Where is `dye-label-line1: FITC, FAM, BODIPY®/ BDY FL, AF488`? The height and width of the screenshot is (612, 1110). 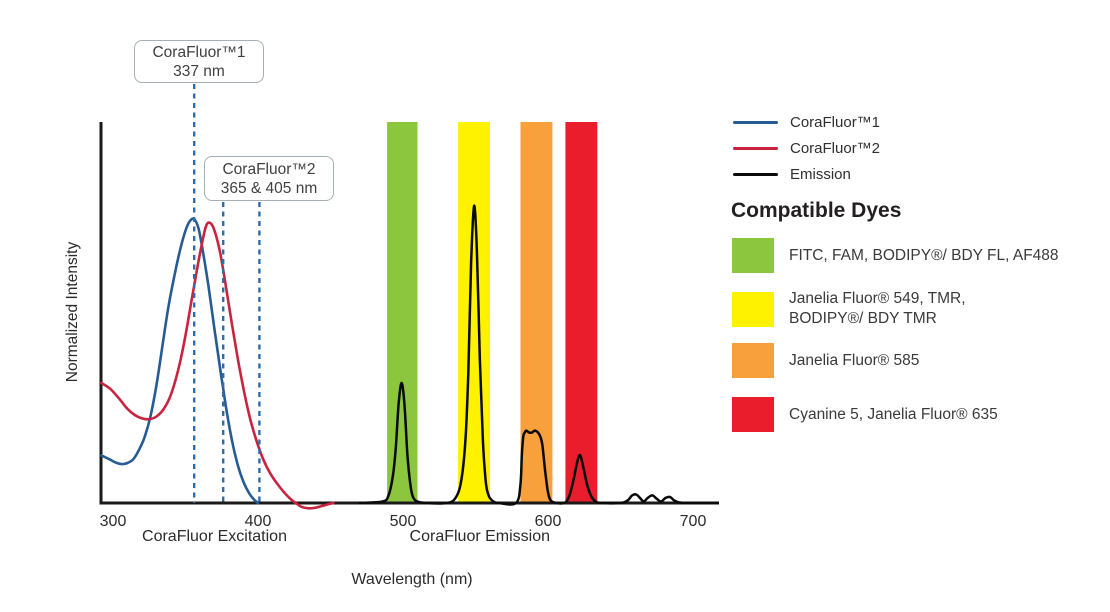 dye-label-line1: FITC, FAM, BODIPY®/ BDY FL, AF488 is located at coordinates (924, 255).